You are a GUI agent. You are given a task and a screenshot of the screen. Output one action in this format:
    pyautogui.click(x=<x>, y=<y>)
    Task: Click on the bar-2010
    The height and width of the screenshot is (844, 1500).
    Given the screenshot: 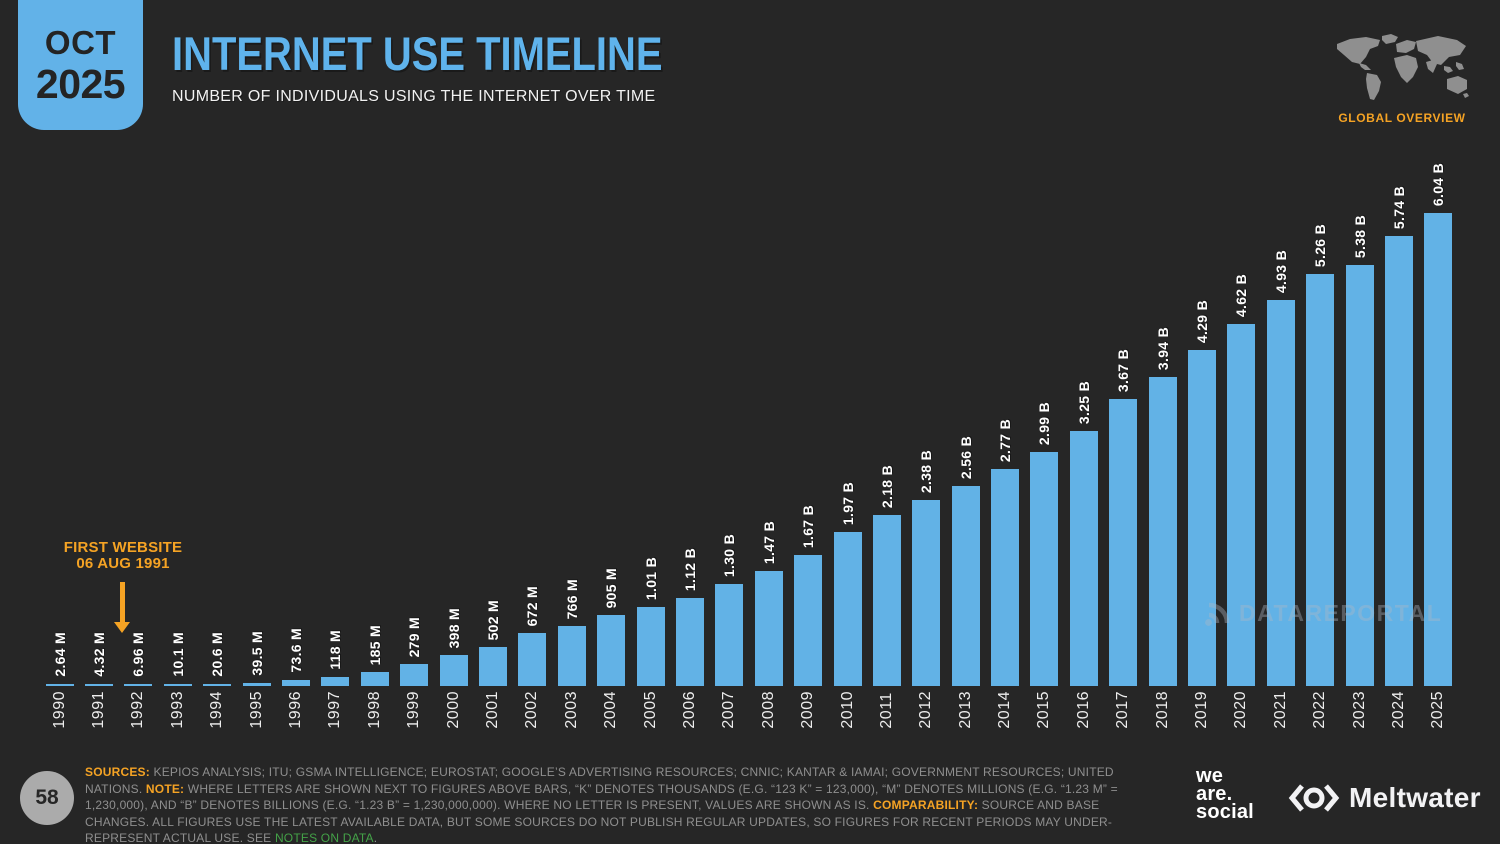 What is the action you would take?
    pyautogui.click(x=847, y=609)
    